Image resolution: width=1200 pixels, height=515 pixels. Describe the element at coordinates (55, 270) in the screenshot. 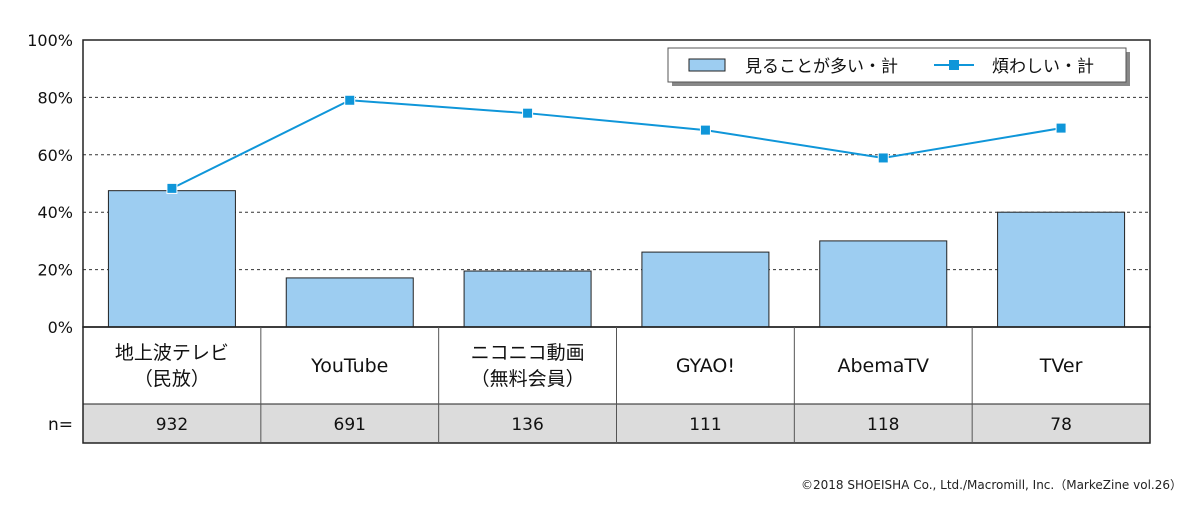

I see `y-tick-label: 20%` at that location.